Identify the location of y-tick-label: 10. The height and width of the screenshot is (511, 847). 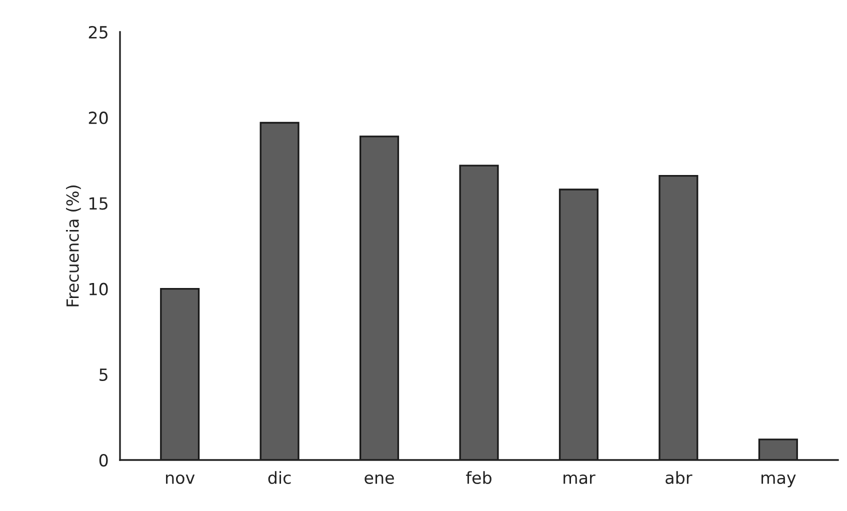
(99, 289).